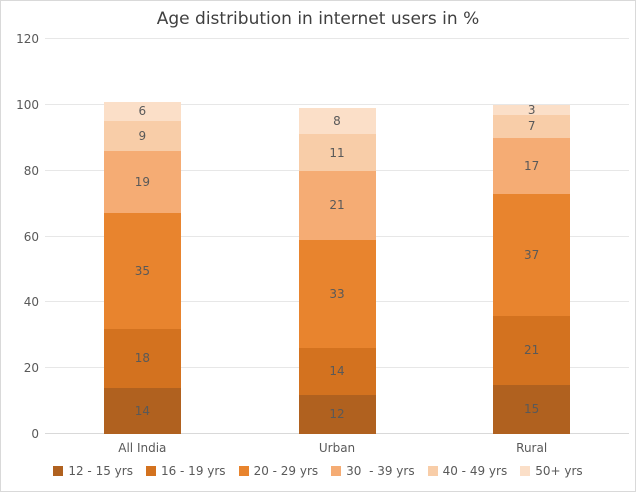  Describe the element at coordinates (475, 471) in the screenshot. I see `legend-label: 40 - 49 yrs` at that location.